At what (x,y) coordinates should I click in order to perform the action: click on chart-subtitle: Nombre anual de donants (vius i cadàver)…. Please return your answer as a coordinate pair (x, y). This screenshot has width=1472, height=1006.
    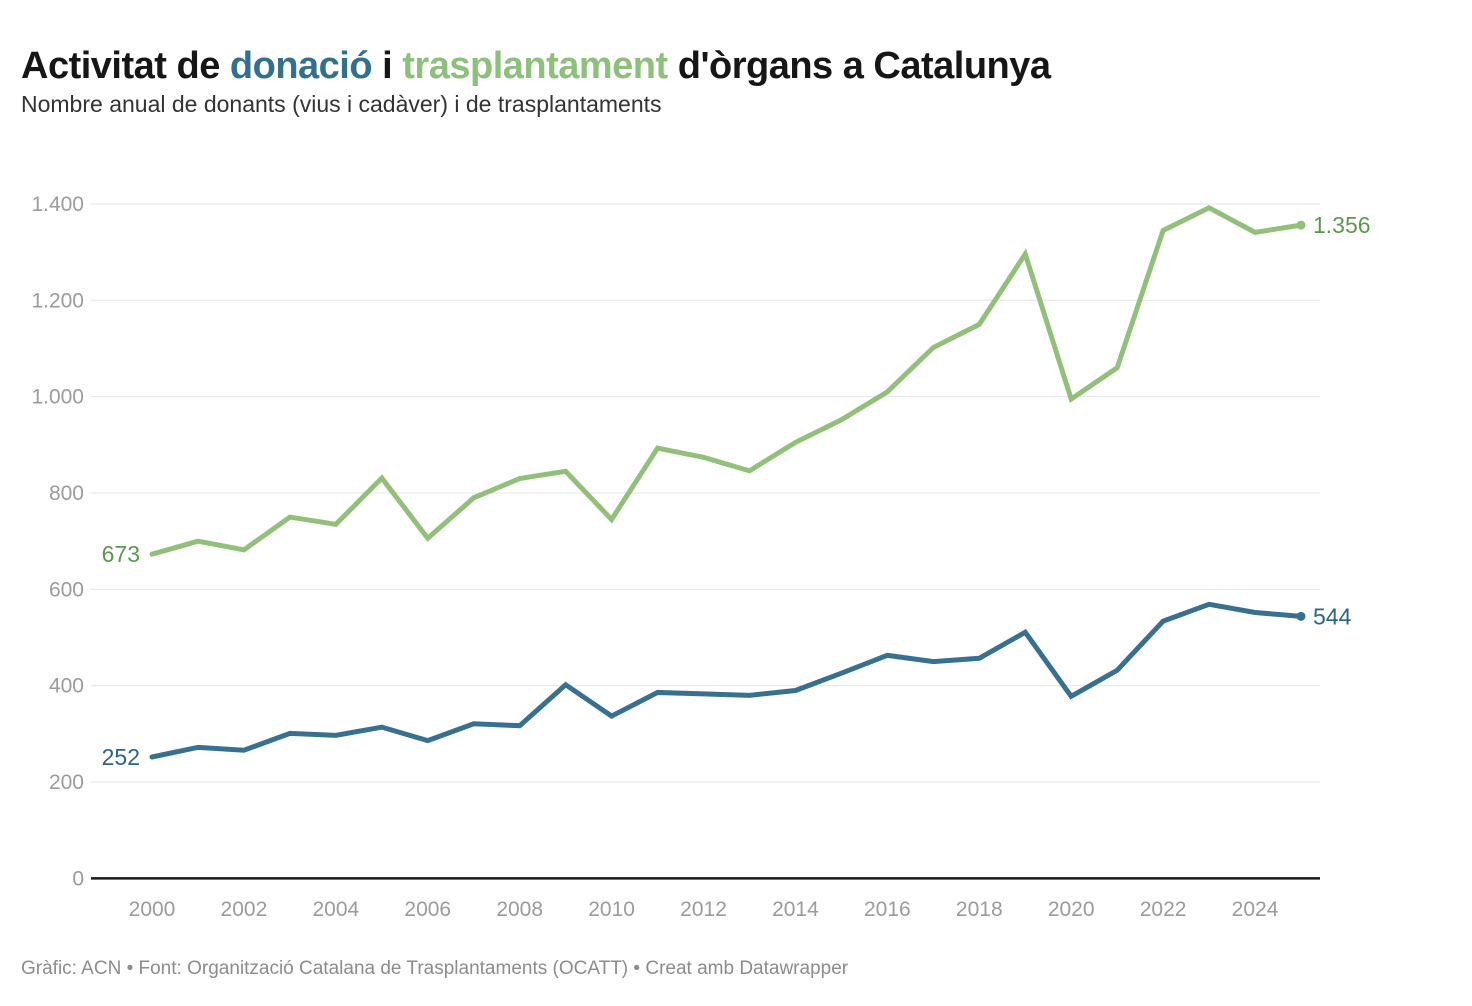
    Looking at the image, I should click on (341, 104).